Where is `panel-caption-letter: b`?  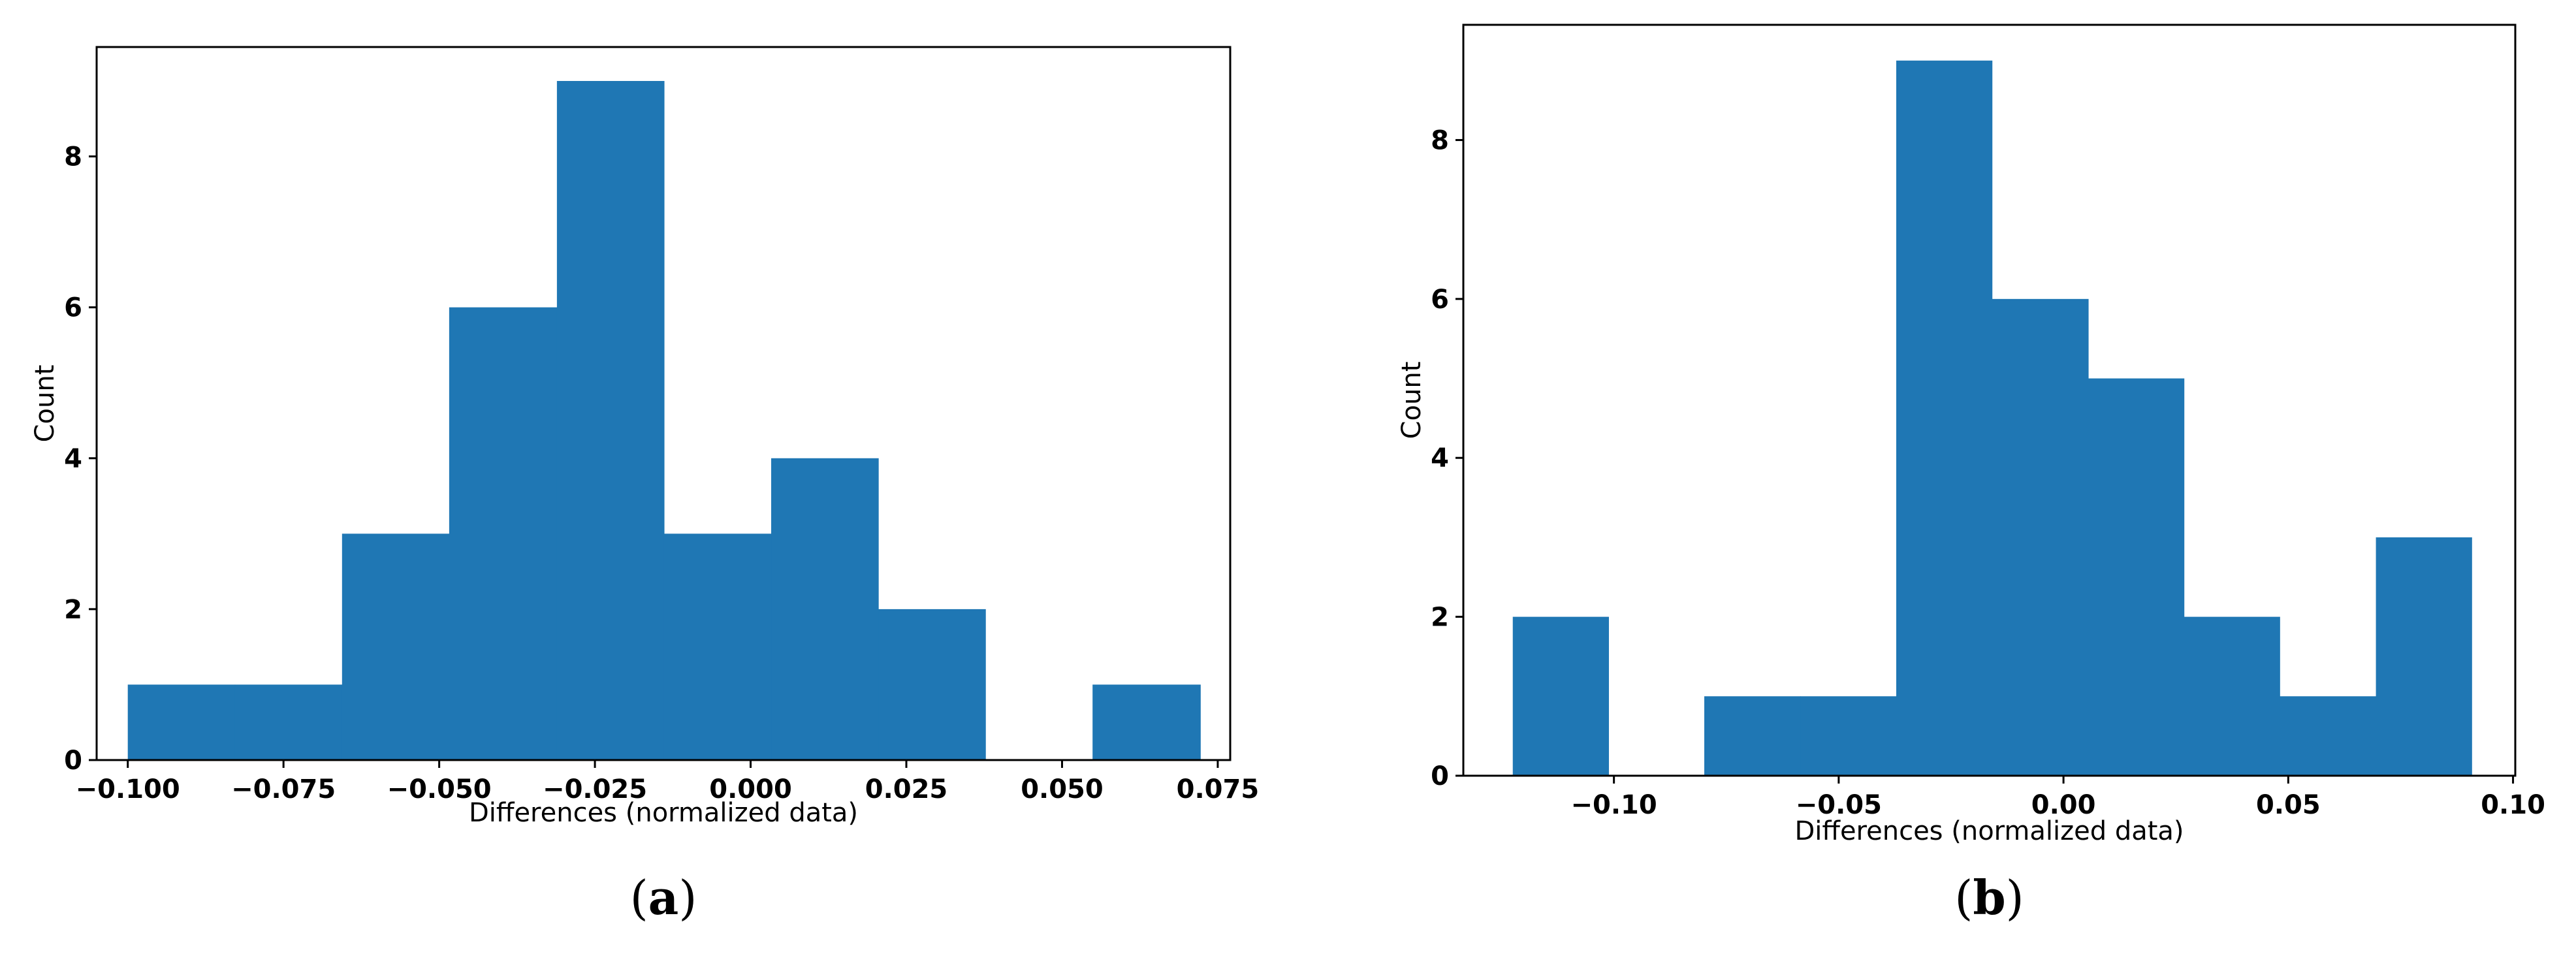 panel-caption-letter: b is located at coordinates (1989, 897).